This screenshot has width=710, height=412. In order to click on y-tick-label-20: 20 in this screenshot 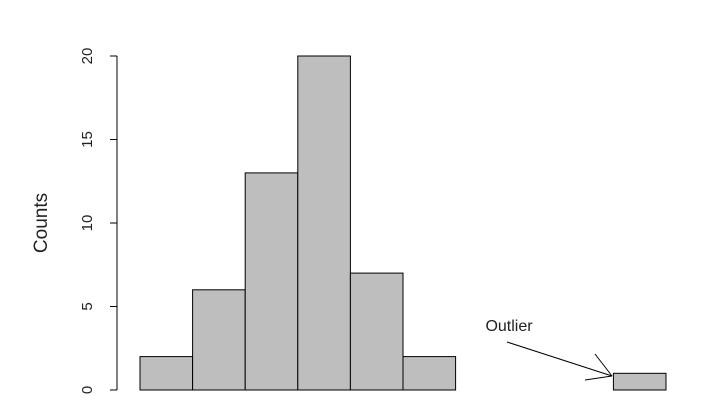, I will do `click(87, 56)`.